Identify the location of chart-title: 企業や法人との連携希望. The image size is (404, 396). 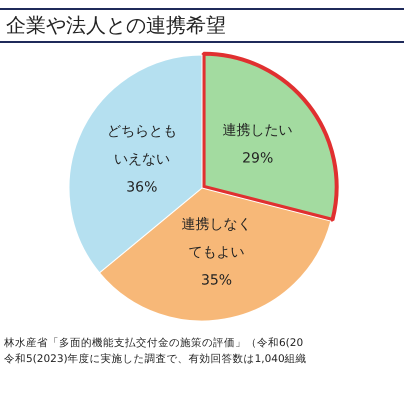
(202, 25).